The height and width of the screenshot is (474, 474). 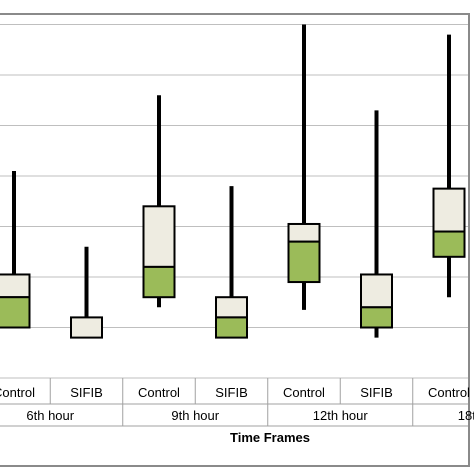 I want to click on group-label: 6th hour, so click(x=50, y=415).